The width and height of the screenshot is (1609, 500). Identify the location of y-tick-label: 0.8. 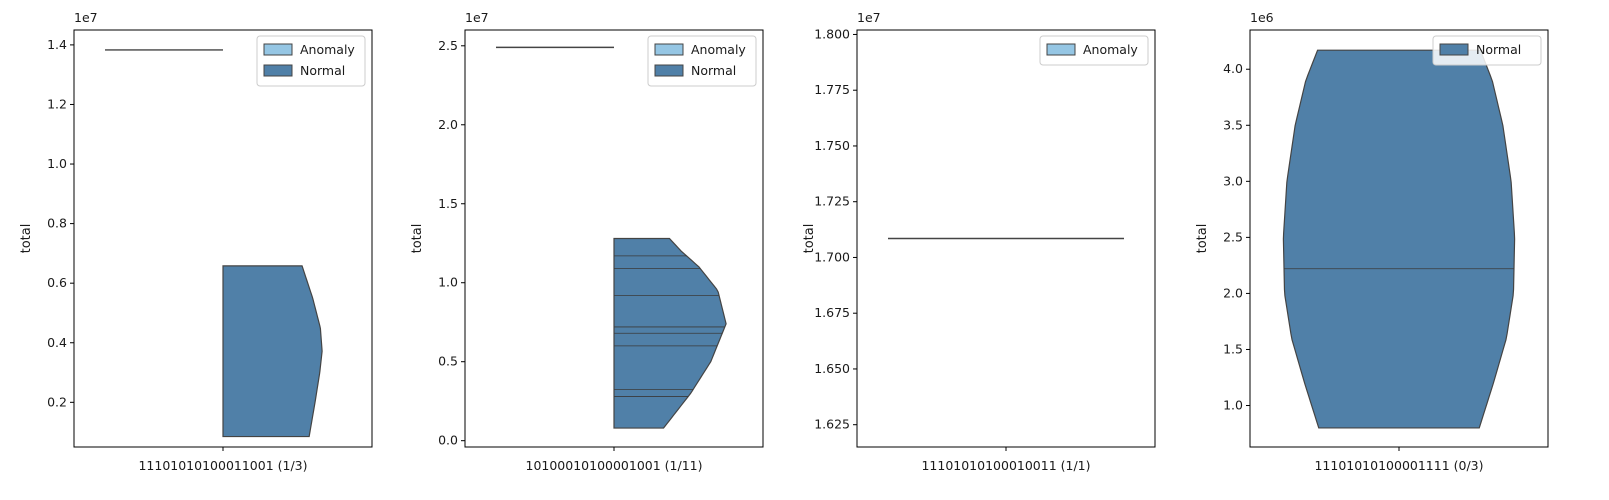
(57, 223).